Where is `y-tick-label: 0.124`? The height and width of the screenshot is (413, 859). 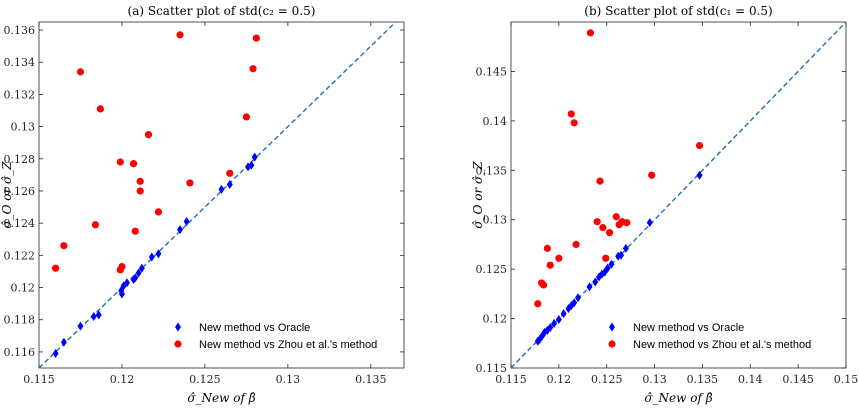
y-tick-label: 0.124 is located at coordinates (20, 223).